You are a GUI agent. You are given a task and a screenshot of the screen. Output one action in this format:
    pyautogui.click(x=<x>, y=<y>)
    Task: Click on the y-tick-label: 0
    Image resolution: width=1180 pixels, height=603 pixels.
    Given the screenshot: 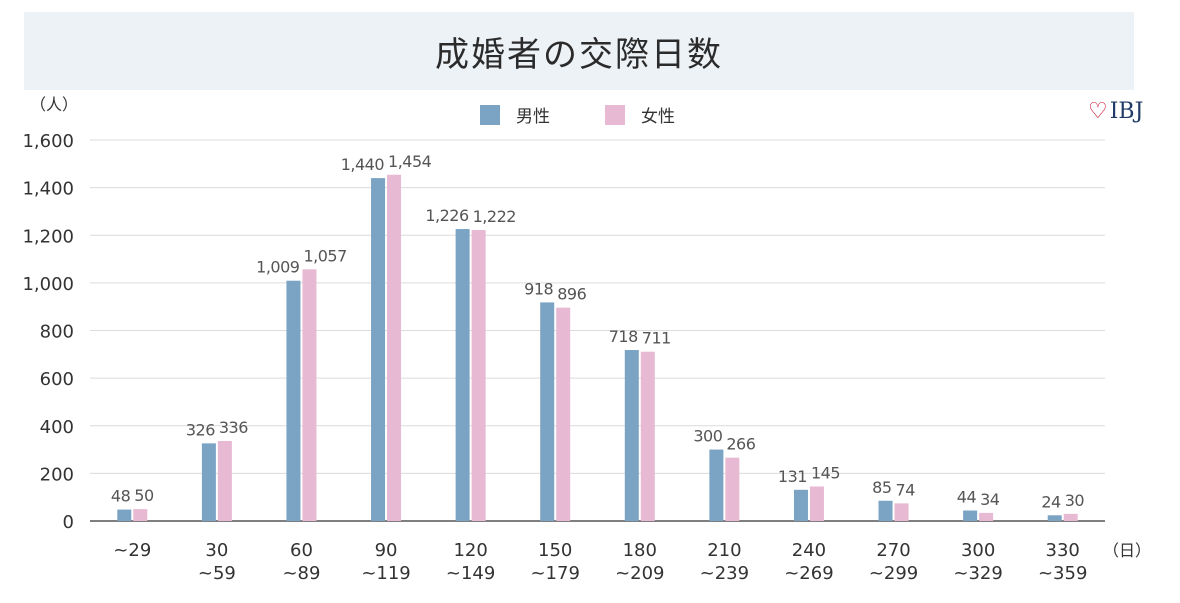 What is the action you would take?
    pyautogui.click(x=68, y=522)
    